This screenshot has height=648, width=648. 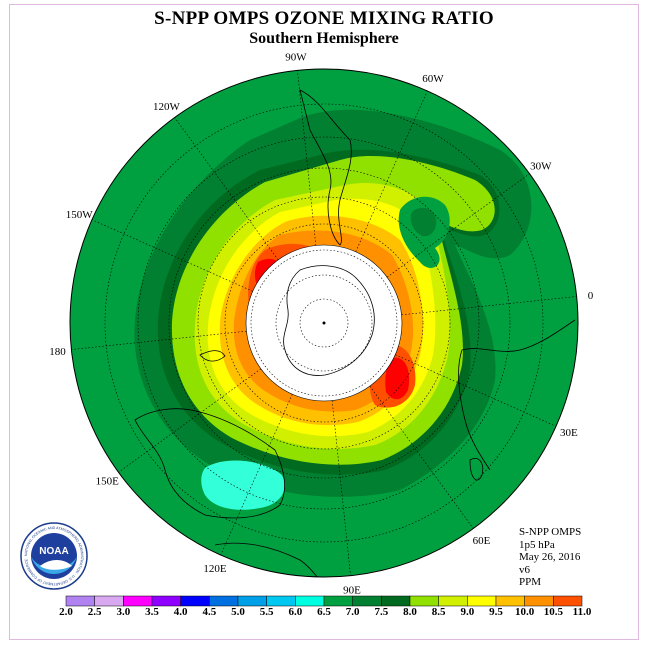 I want to click on figure-title: S-NPP OMPS OZONE MIXING RATIO, so click(x=324, y=18).